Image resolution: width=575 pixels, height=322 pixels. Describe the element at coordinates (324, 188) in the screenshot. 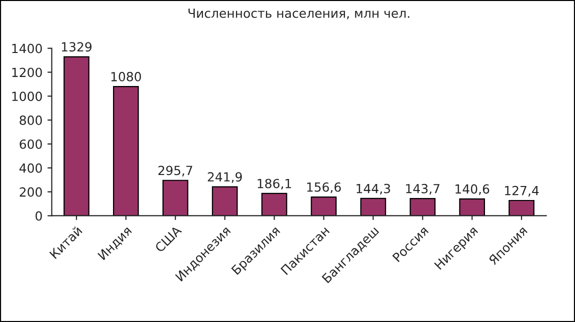

I see `data-label: 156,6` at that location.